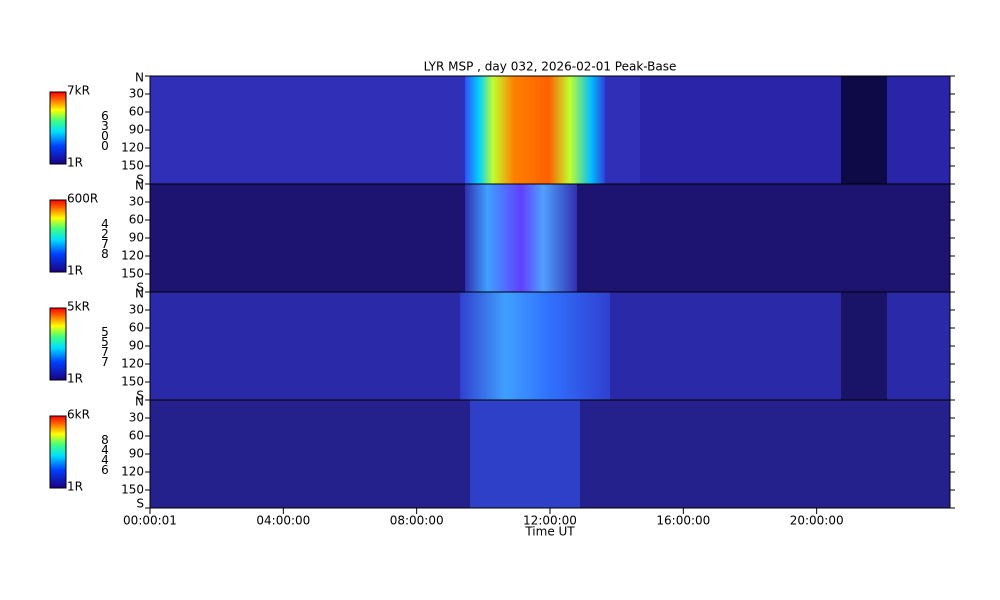  What do you see at coordinates (105, 239) in the screenshot?
I see `wavelength: 4278` at bounding box center [105, 239].